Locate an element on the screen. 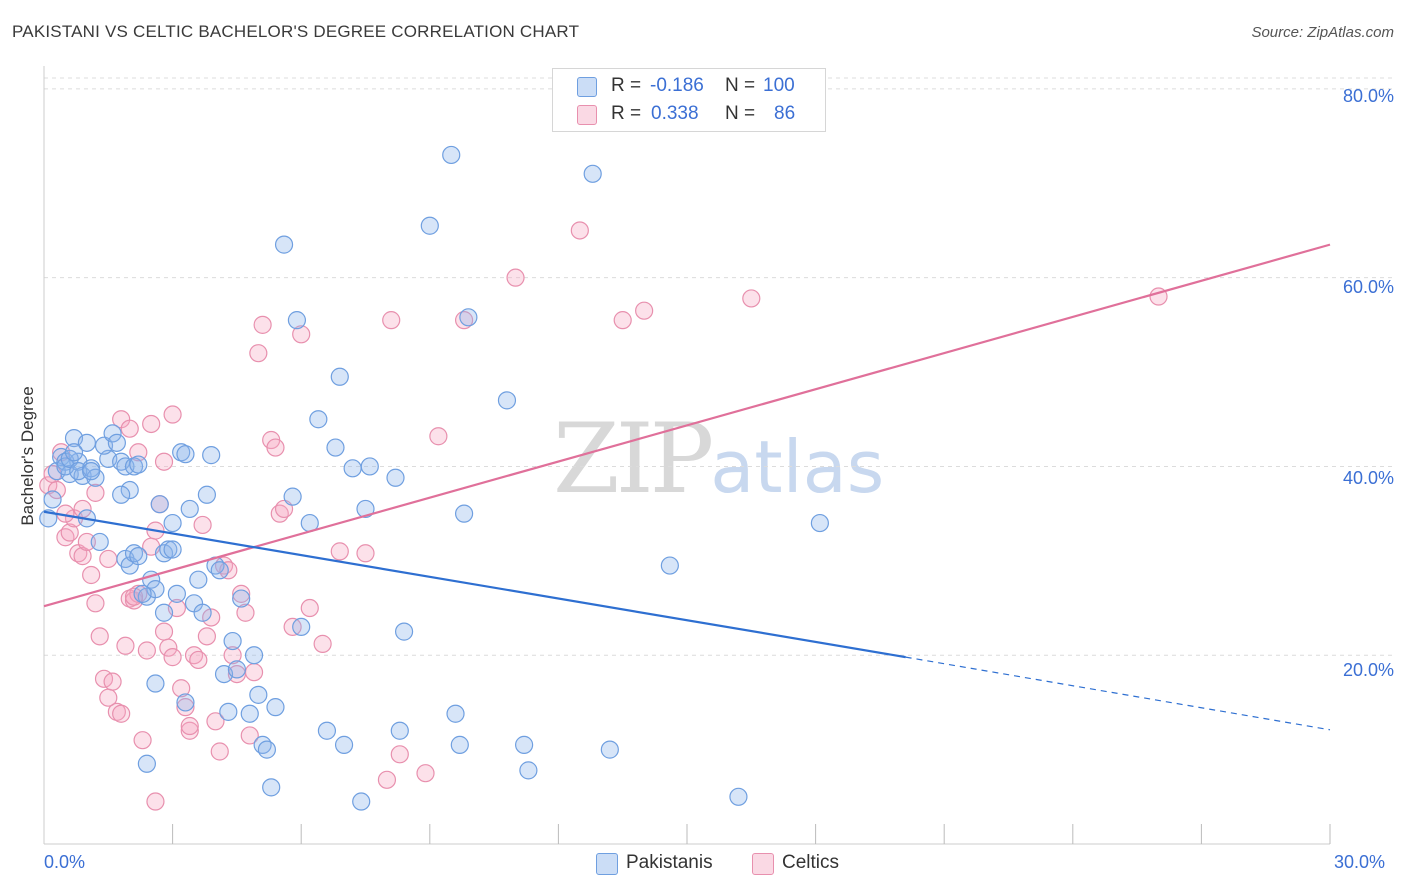 The image size is (1406, 892). watermark-atlas: atlas is located at coordinates (797, 467).